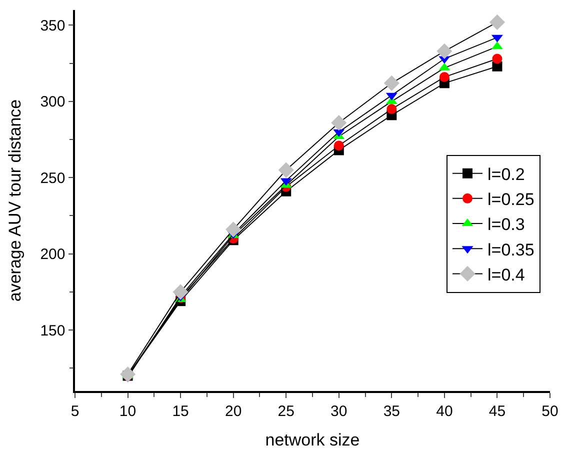 This screenshot has height=457, width=568. Describe the element at coordinates (391, 411) in the screenshot. I see `x-tick-label: 35` at that location.